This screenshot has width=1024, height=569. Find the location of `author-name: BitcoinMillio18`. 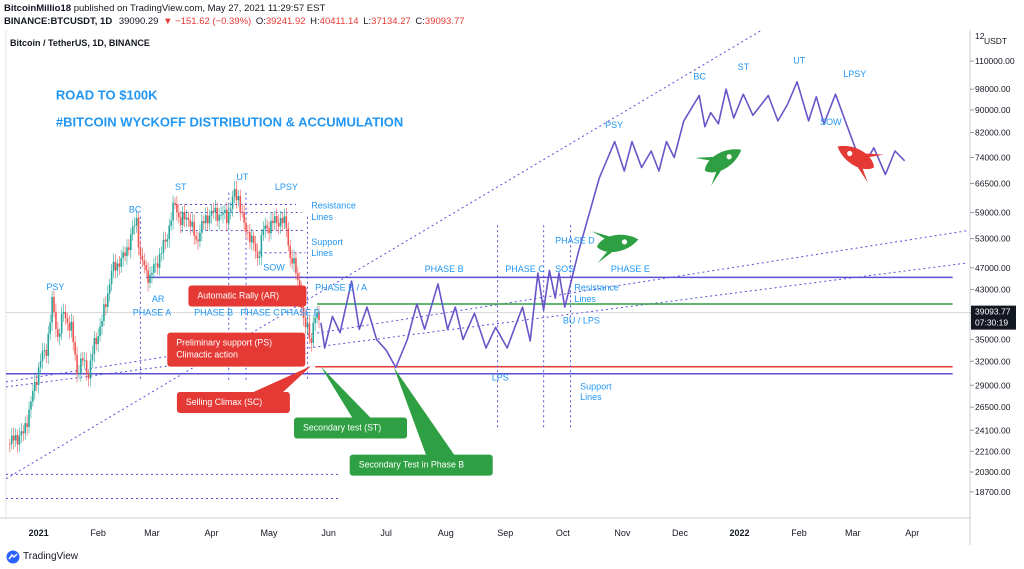

author-name: BitcoinMillio18 is located at coordinates (38, 8).